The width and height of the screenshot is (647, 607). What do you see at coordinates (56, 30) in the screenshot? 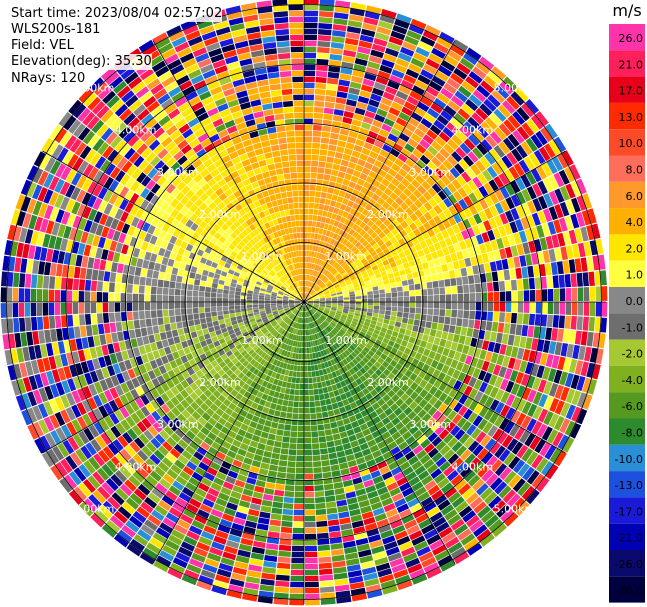
I see `instrument-label: WLS200s-181` at bounding box center [56, 30].